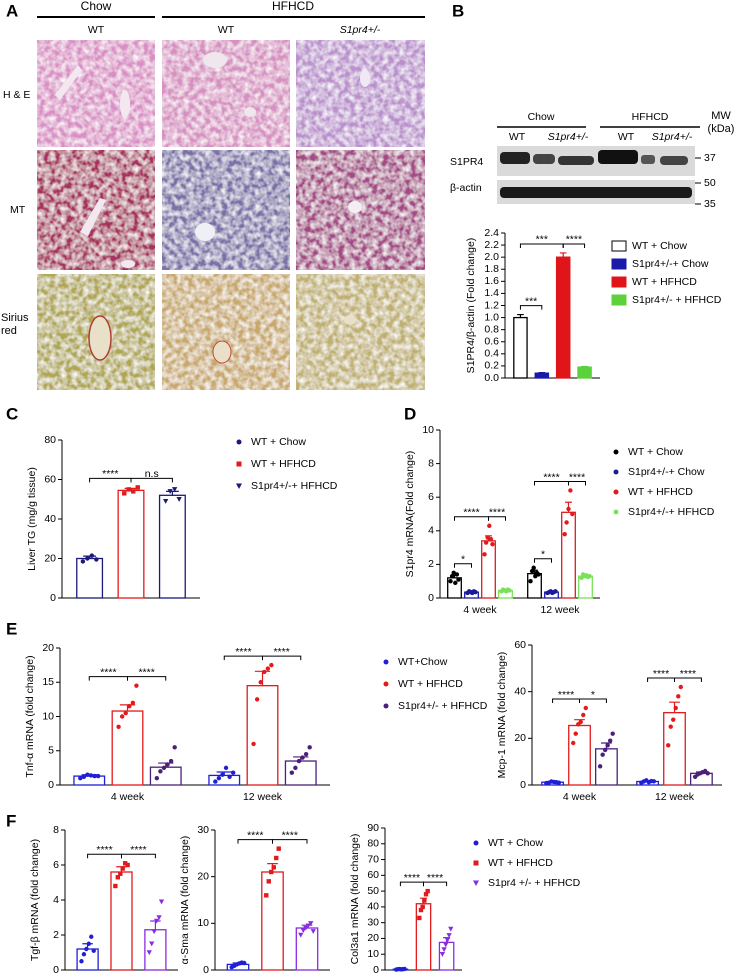 Image resolution: width=736 pixels, height=977 pixels. Describe the element at coordinates (373, 859) in the screenshot. I see `y-tick-label: 70` at that location.